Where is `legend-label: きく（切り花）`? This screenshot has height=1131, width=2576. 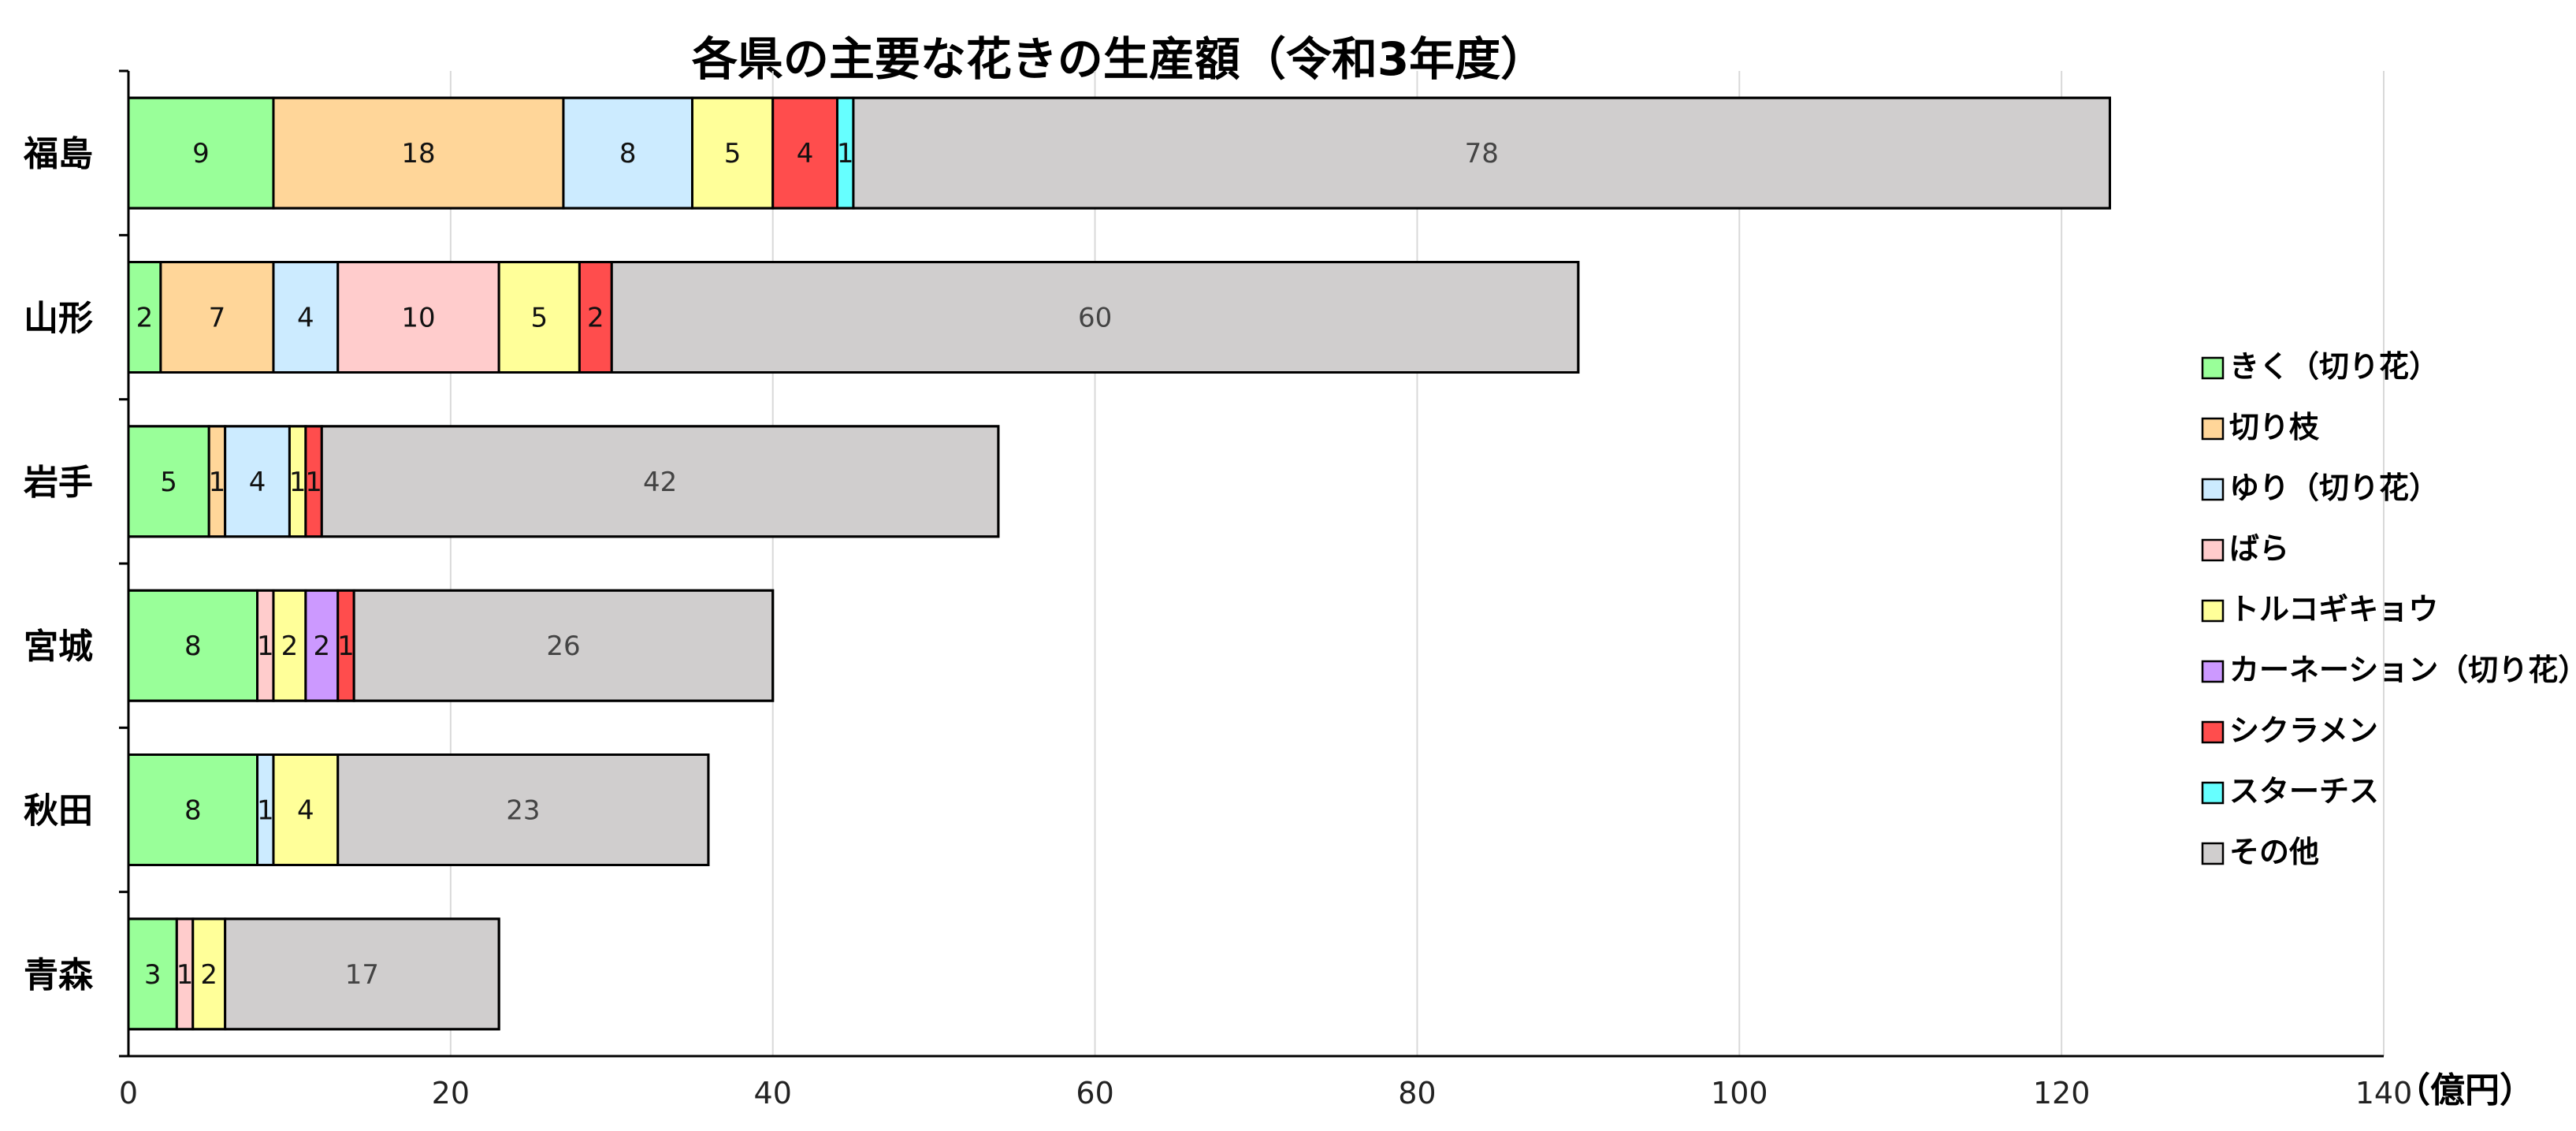
legend-label: きく（切り花） is located at coordinates (2334, 366).